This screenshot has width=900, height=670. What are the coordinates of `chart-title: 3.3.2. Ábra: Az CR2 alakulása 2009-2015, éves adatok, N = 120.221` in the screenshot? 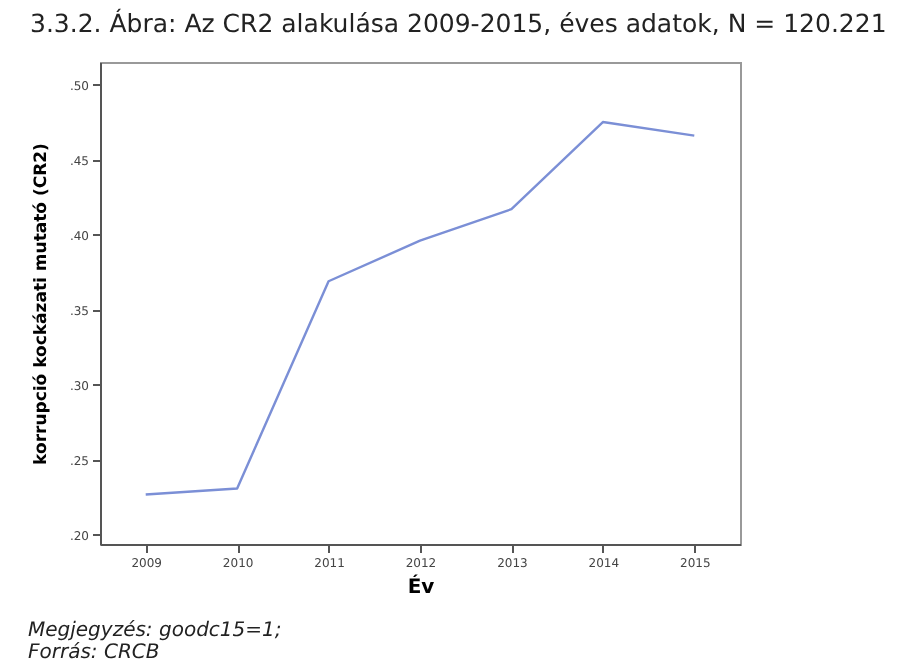 It's located at (458, 23).